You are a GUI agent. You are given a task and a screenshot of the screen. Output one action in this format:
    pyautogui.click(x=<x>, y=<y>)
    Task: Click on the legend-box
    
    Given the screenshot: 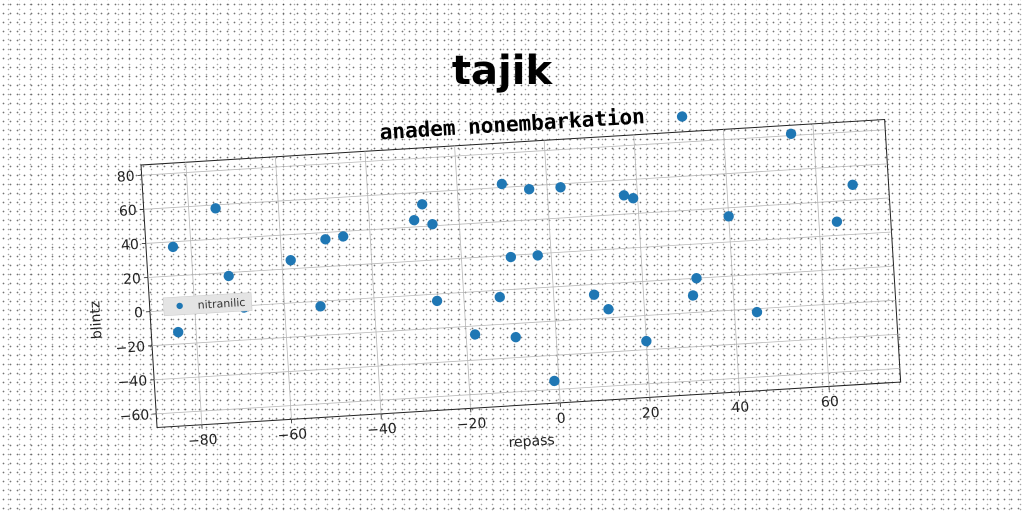 What is the action you would take?
    pyautogui.click(x=207, y=304)
    